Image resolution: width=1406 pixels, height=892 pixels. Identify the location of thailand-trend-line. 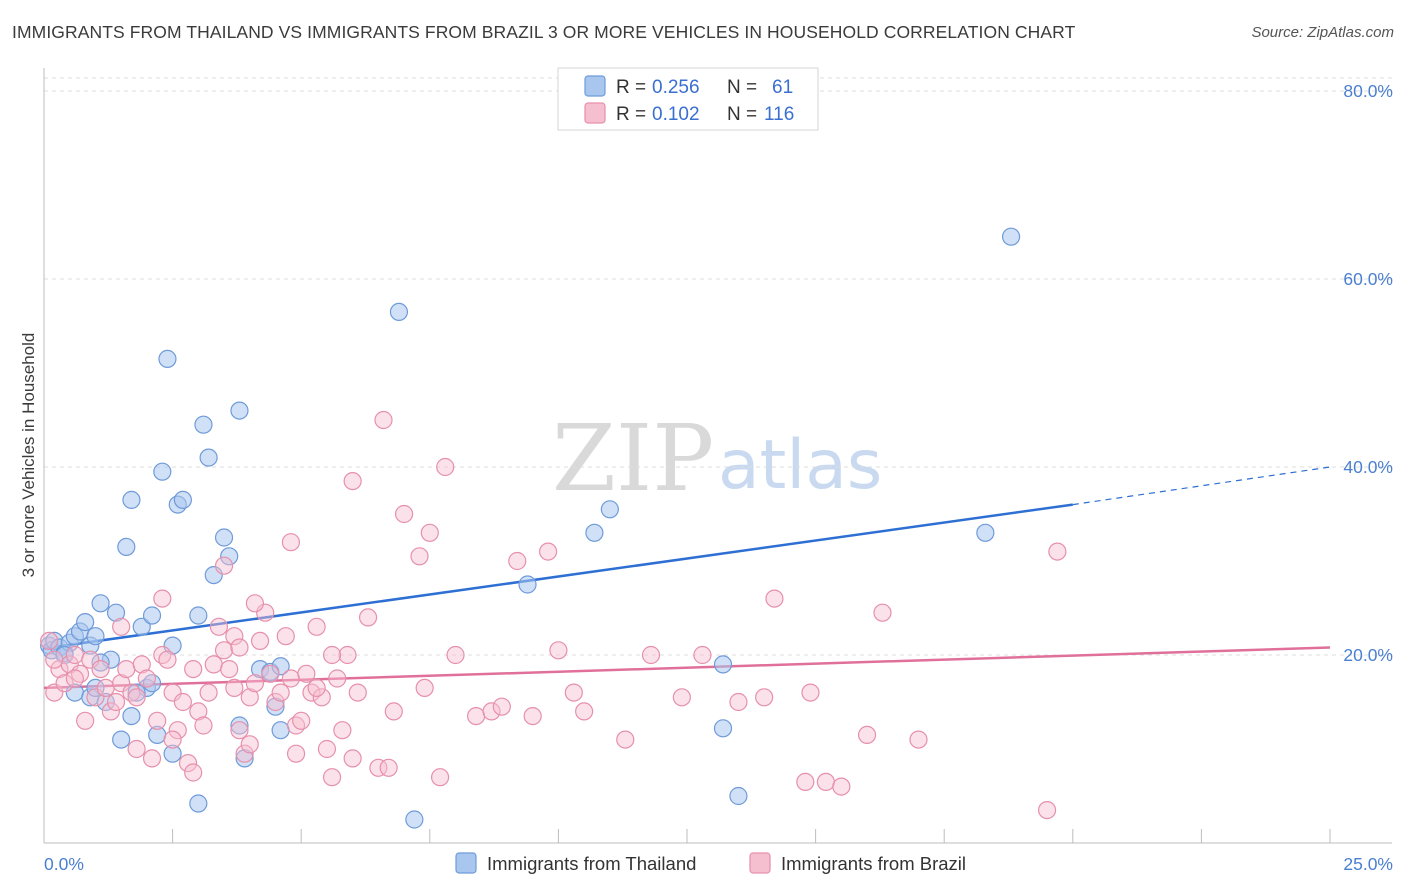
(558, 576).